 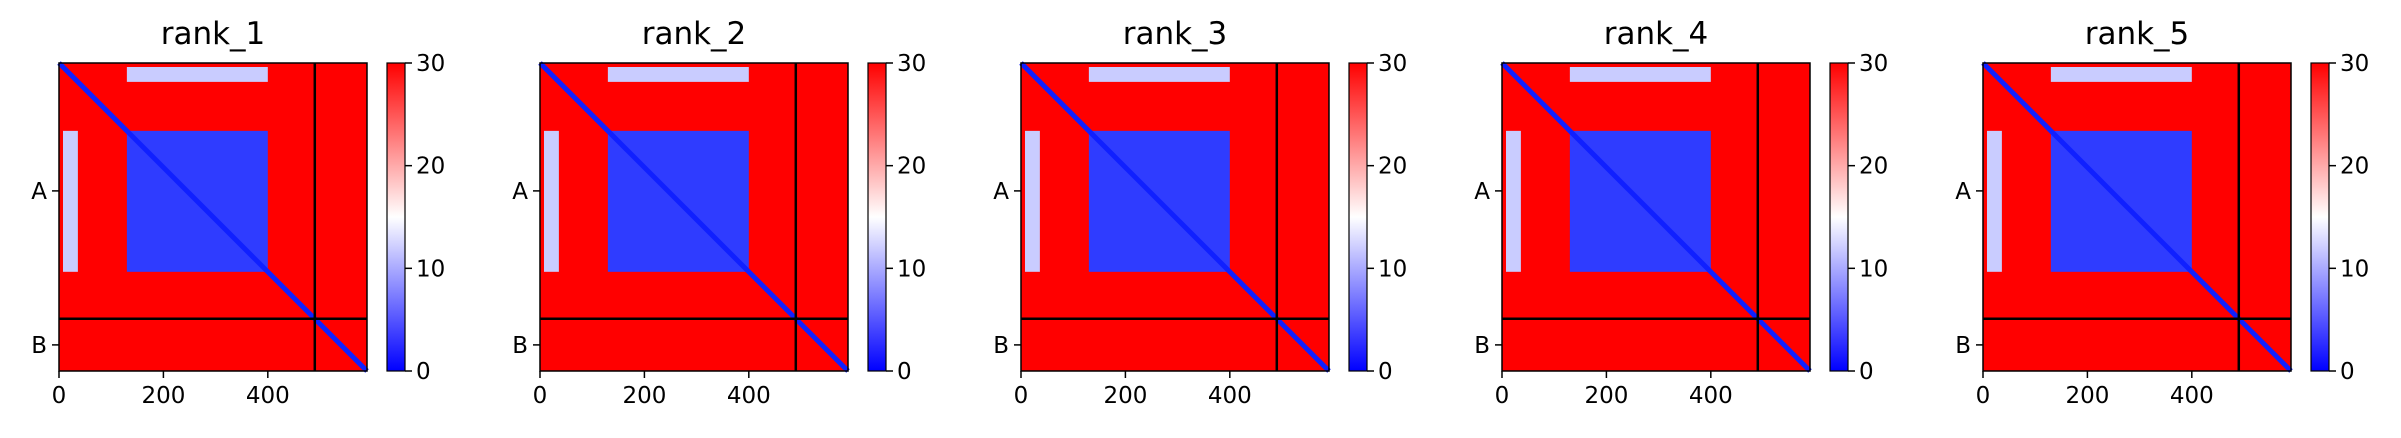 What do you see at coordinates (213, 34) in the screenshot?
I see `panel-title: rank_1` at bounding box center [213, 34].